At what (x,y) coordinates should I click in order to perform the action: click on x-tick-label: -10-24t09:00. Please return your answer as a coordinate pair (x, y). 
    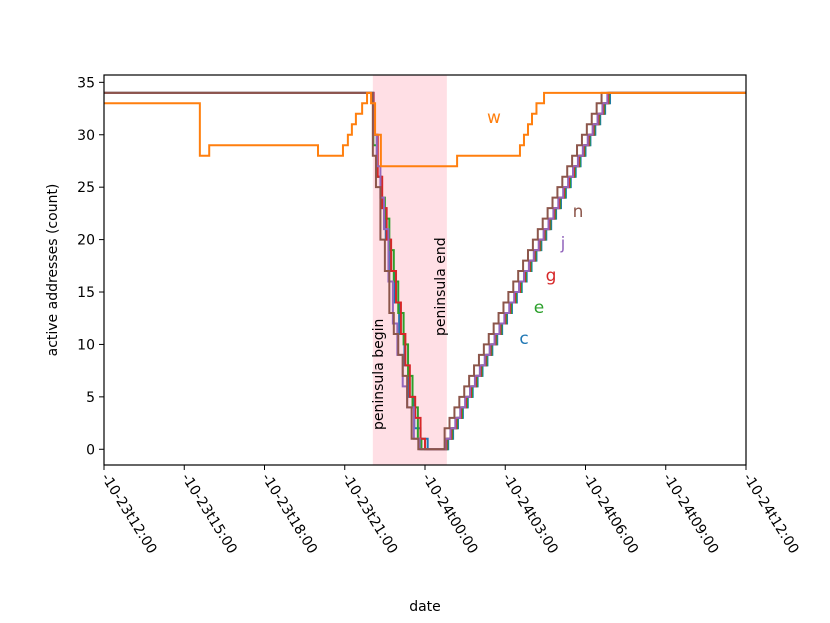
    Looking at the image, I should click on (690, 514).